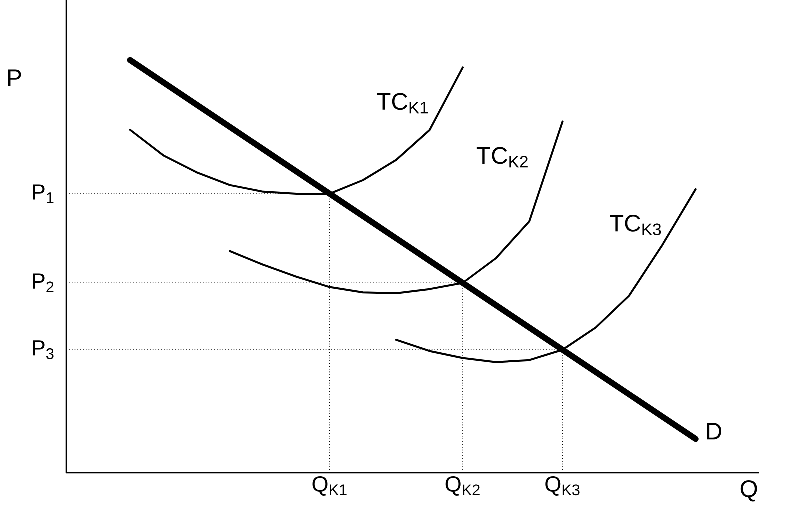 The height and width of the screenshot is (513, 795). What do you see at coordinates (329, 486) in the screenshot?
I see `x-tick-label: Q$_{K1}$` at bounding box center [329, 486].